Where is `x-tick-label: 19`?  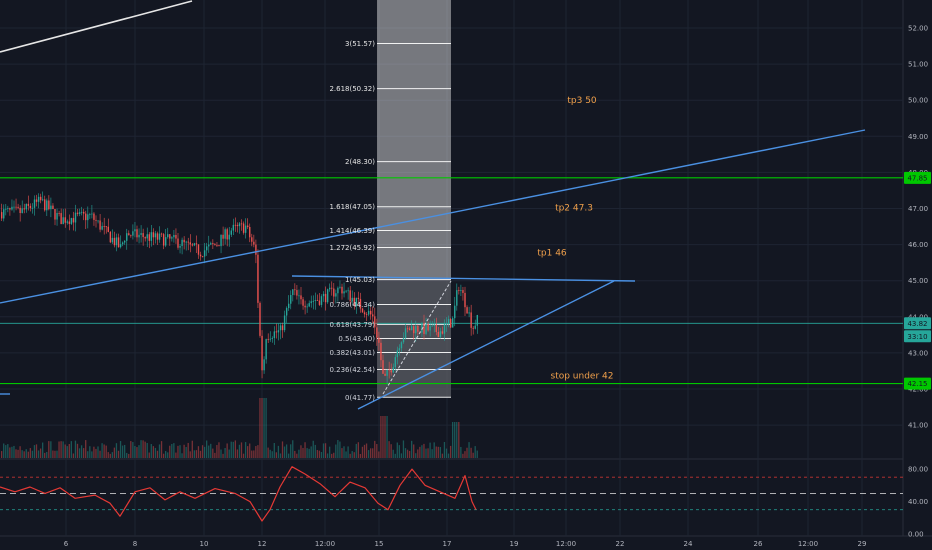 x-tick-label: 19 is located at coordinates (514, 544).